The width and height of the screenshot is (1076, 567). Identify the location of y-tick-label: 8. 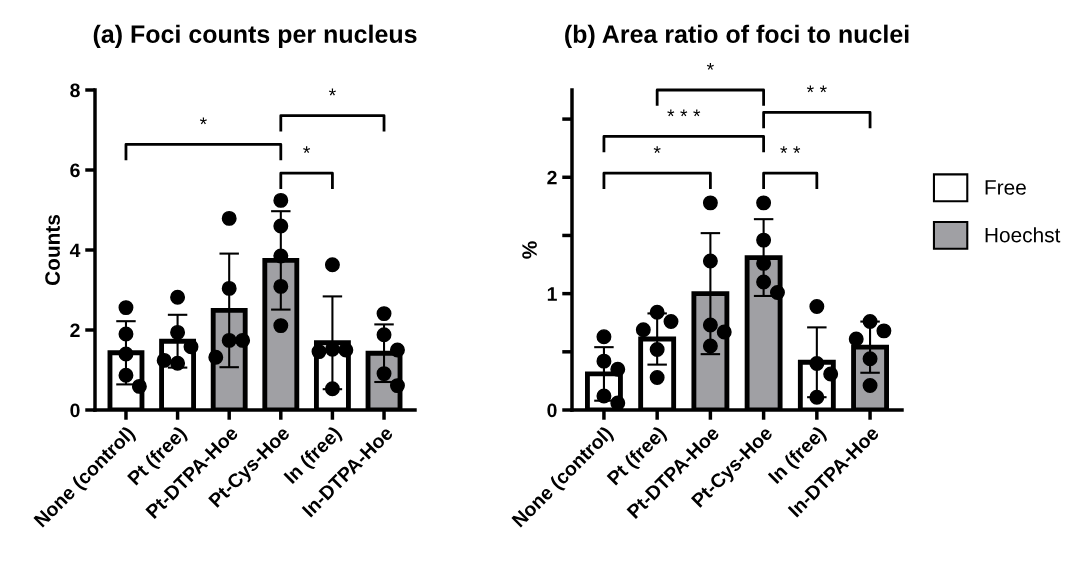
(75, 90).